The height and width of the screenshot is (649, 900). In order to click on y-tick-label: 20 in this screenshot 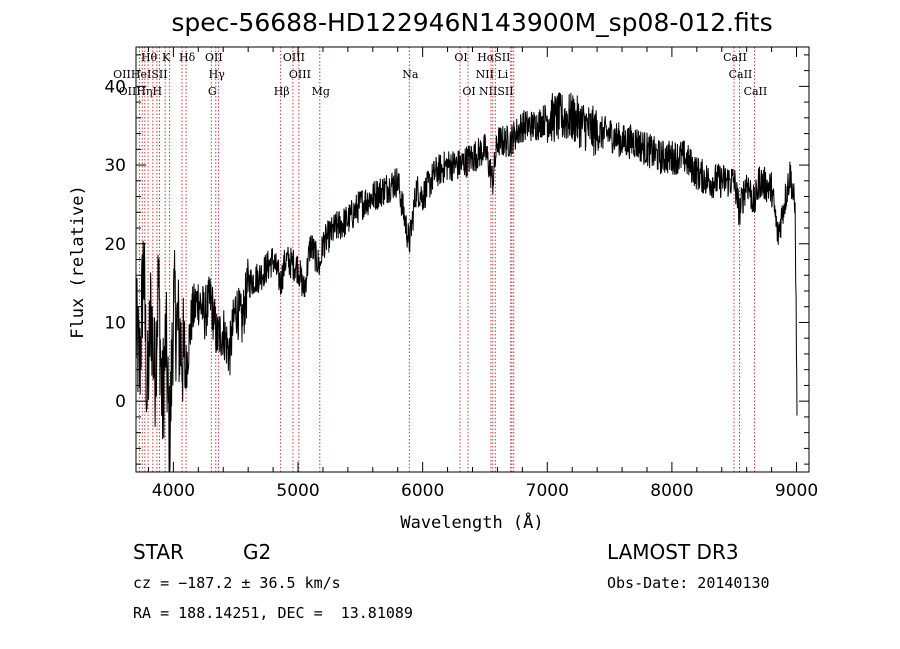, I will do `click(115, 245)`.